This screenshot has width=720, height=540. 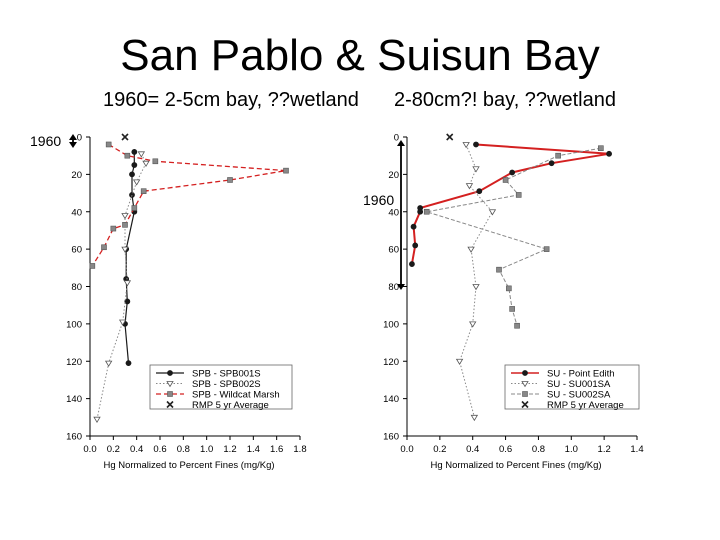 What do you see at coordinates (229, 449) in the screenshot?
I see `left-x-tick-label: 1.2` at bounding box center [229, 449].